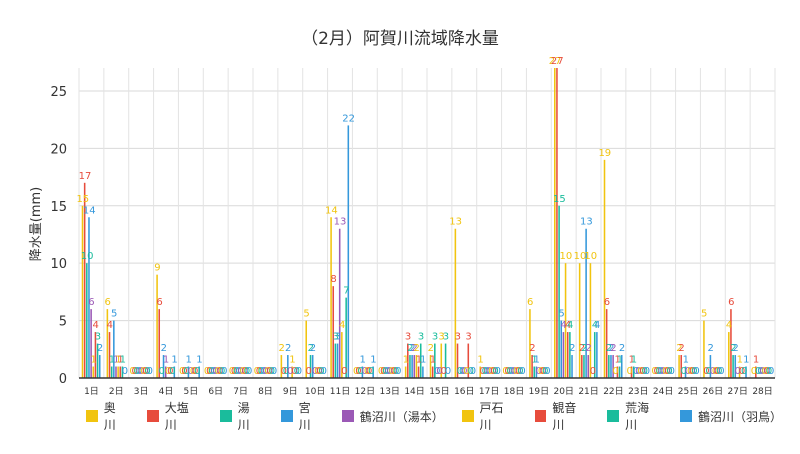  What do you see at coordinates (36, 224) in the screenshot?
I see `y-axis-label: 降水量(mm)` at bounding box center [36, 224].